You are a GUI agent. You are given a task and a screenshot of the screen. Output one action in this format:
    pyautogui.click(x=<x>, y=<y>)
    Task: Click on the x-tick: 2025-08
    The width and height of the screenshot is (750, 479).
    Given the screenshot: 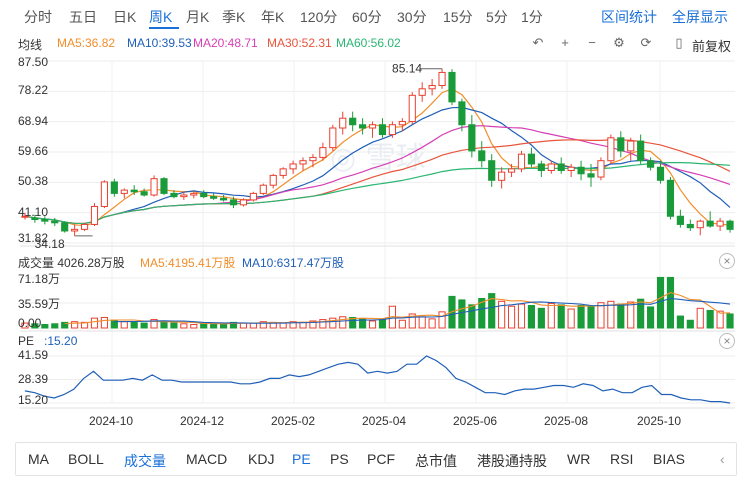 What is the action you would take?
    pyautogui.click(x=566, y=421)
    